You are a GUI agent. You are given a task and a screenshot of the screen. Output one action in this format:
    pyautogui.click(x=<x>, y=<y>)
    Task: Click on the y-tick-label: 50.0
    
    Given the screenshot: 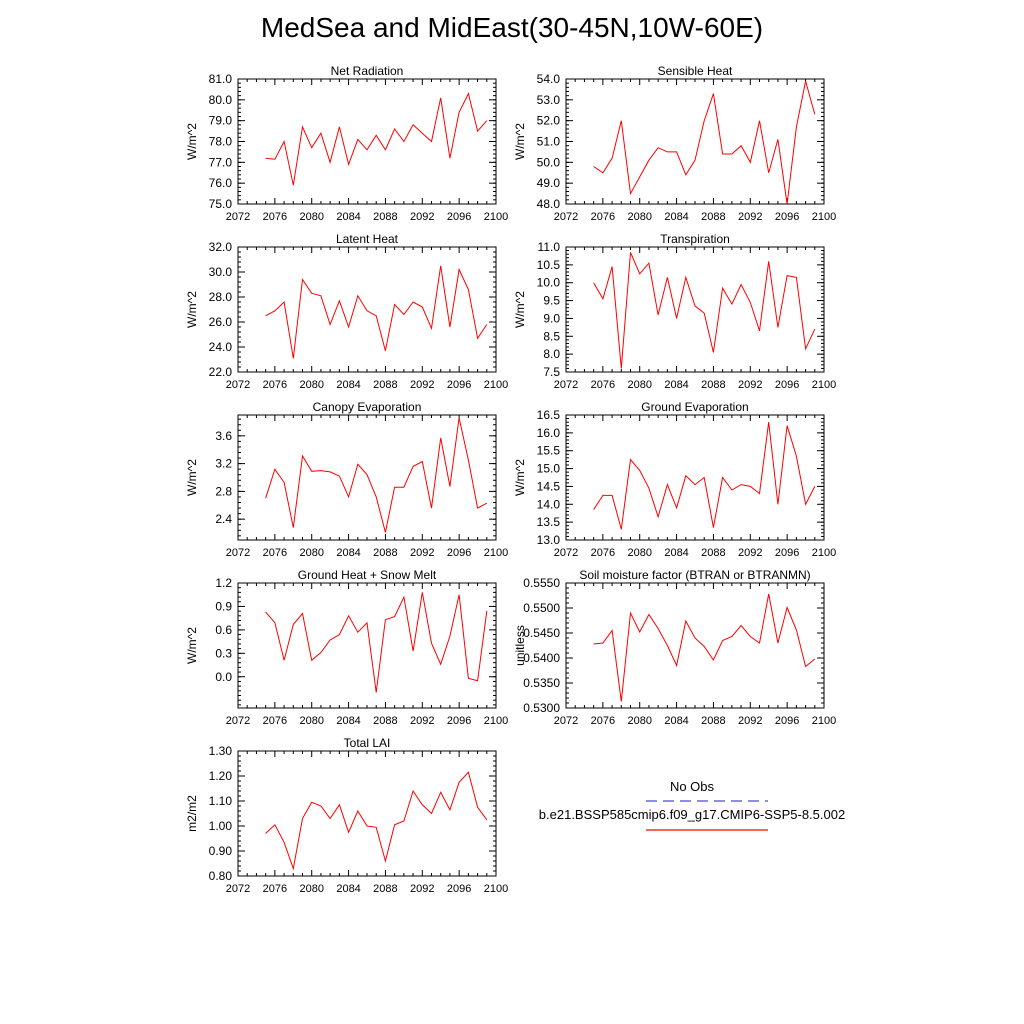 What is the action you would take?
    pyautogui.click(x=549, y=162)
    